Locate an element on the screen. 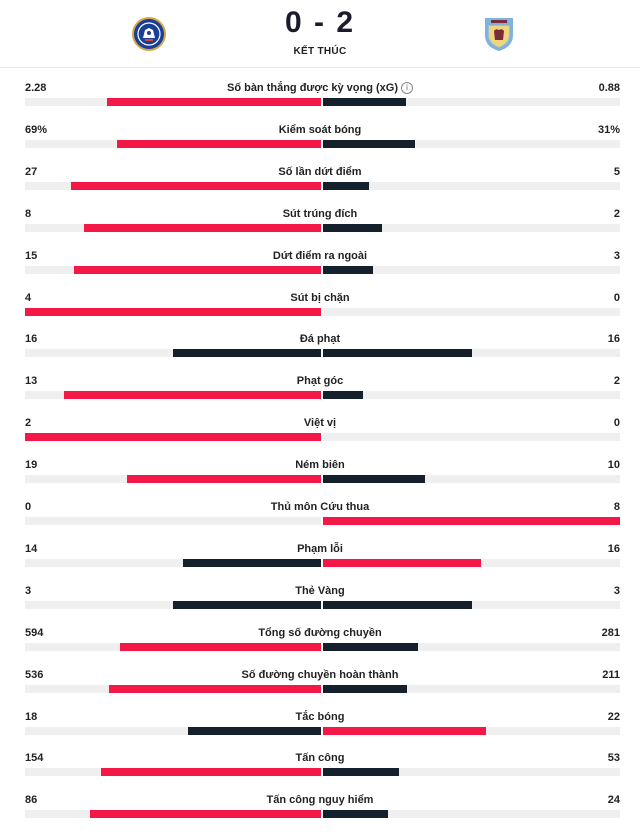 The image size is (640, 839). stat-label: Sút trúng đích is located at coordinates (320, 214).